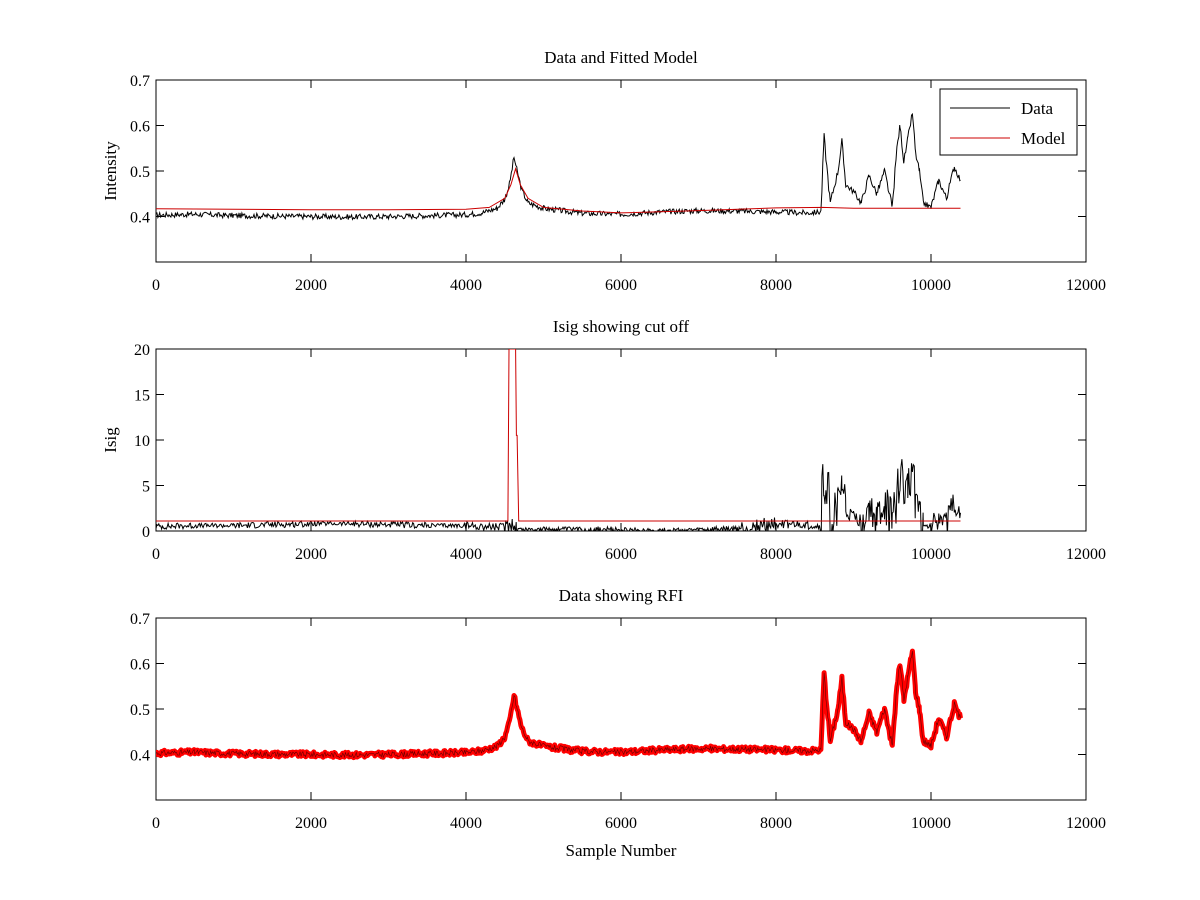 This screenshot has height=900, width=1200. I want to click on legend-label: Data, so click(1037, 108).